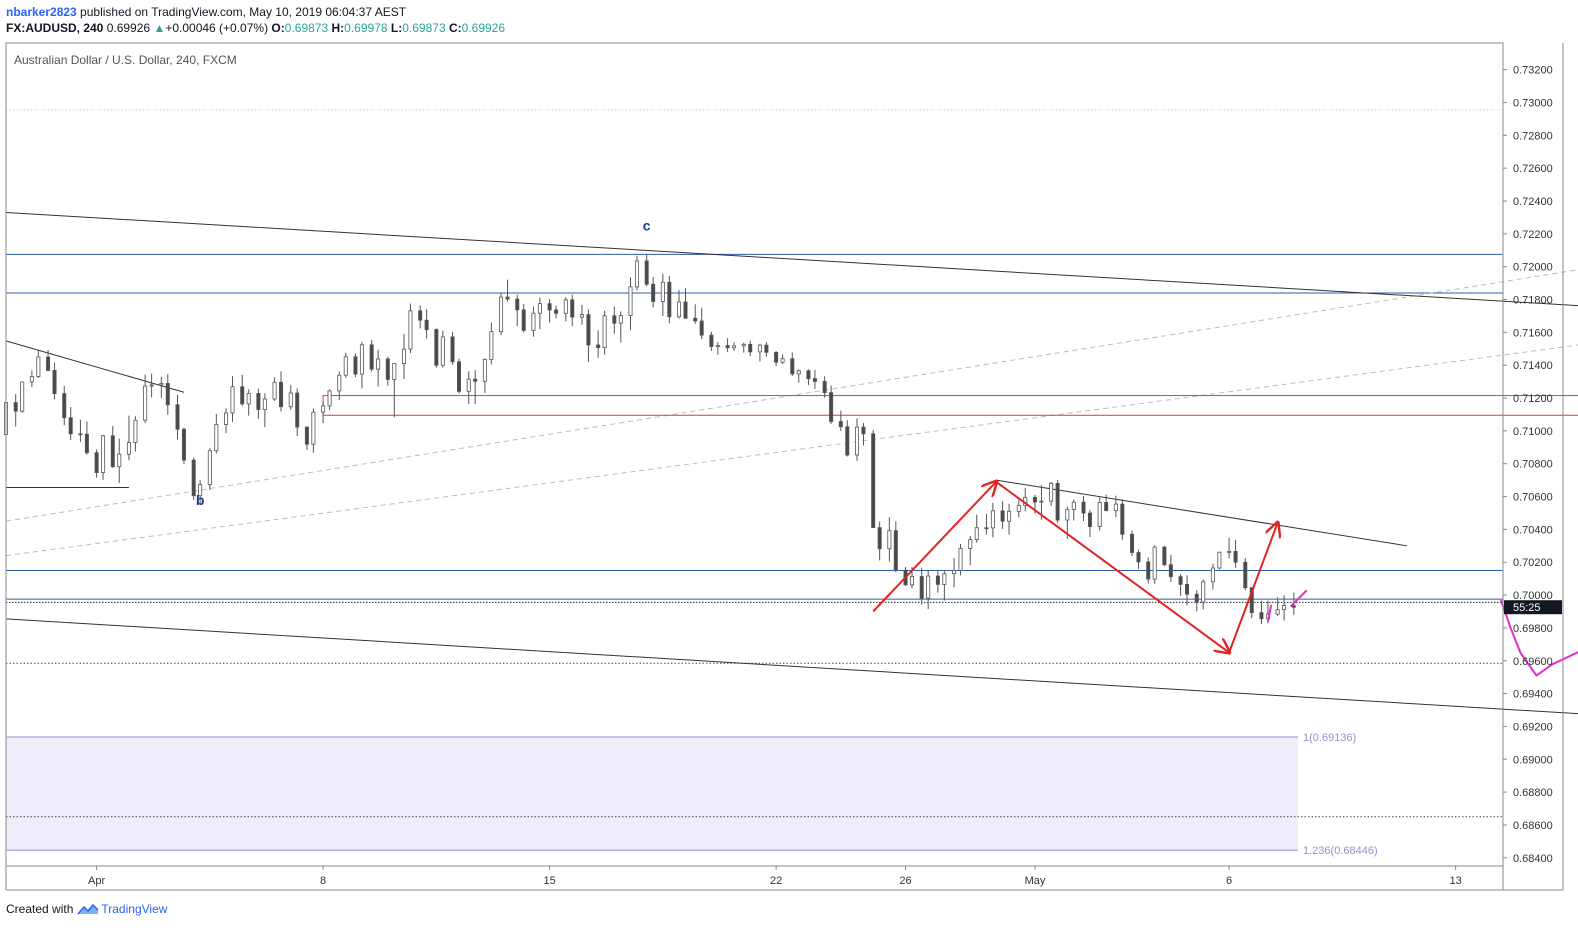 The height and width of the screenshot is (934, 1578). Describe the element at coordinates (278, 28) in the screenshot. I see `open-label: O:` at that location.